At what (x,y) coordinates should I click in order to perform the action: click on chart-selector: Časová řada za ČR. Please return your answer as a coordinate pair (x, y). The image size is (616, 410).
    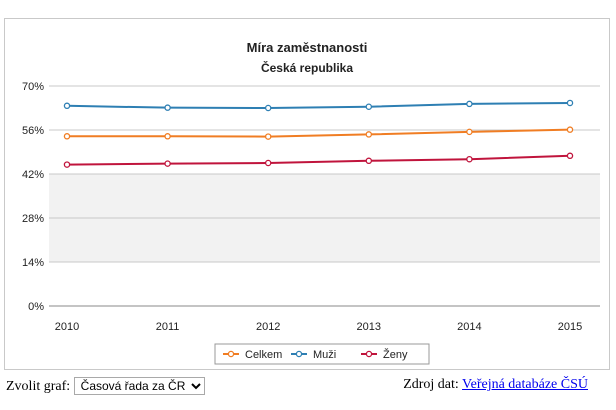
    Looking at the image, I should click on (139, 386).